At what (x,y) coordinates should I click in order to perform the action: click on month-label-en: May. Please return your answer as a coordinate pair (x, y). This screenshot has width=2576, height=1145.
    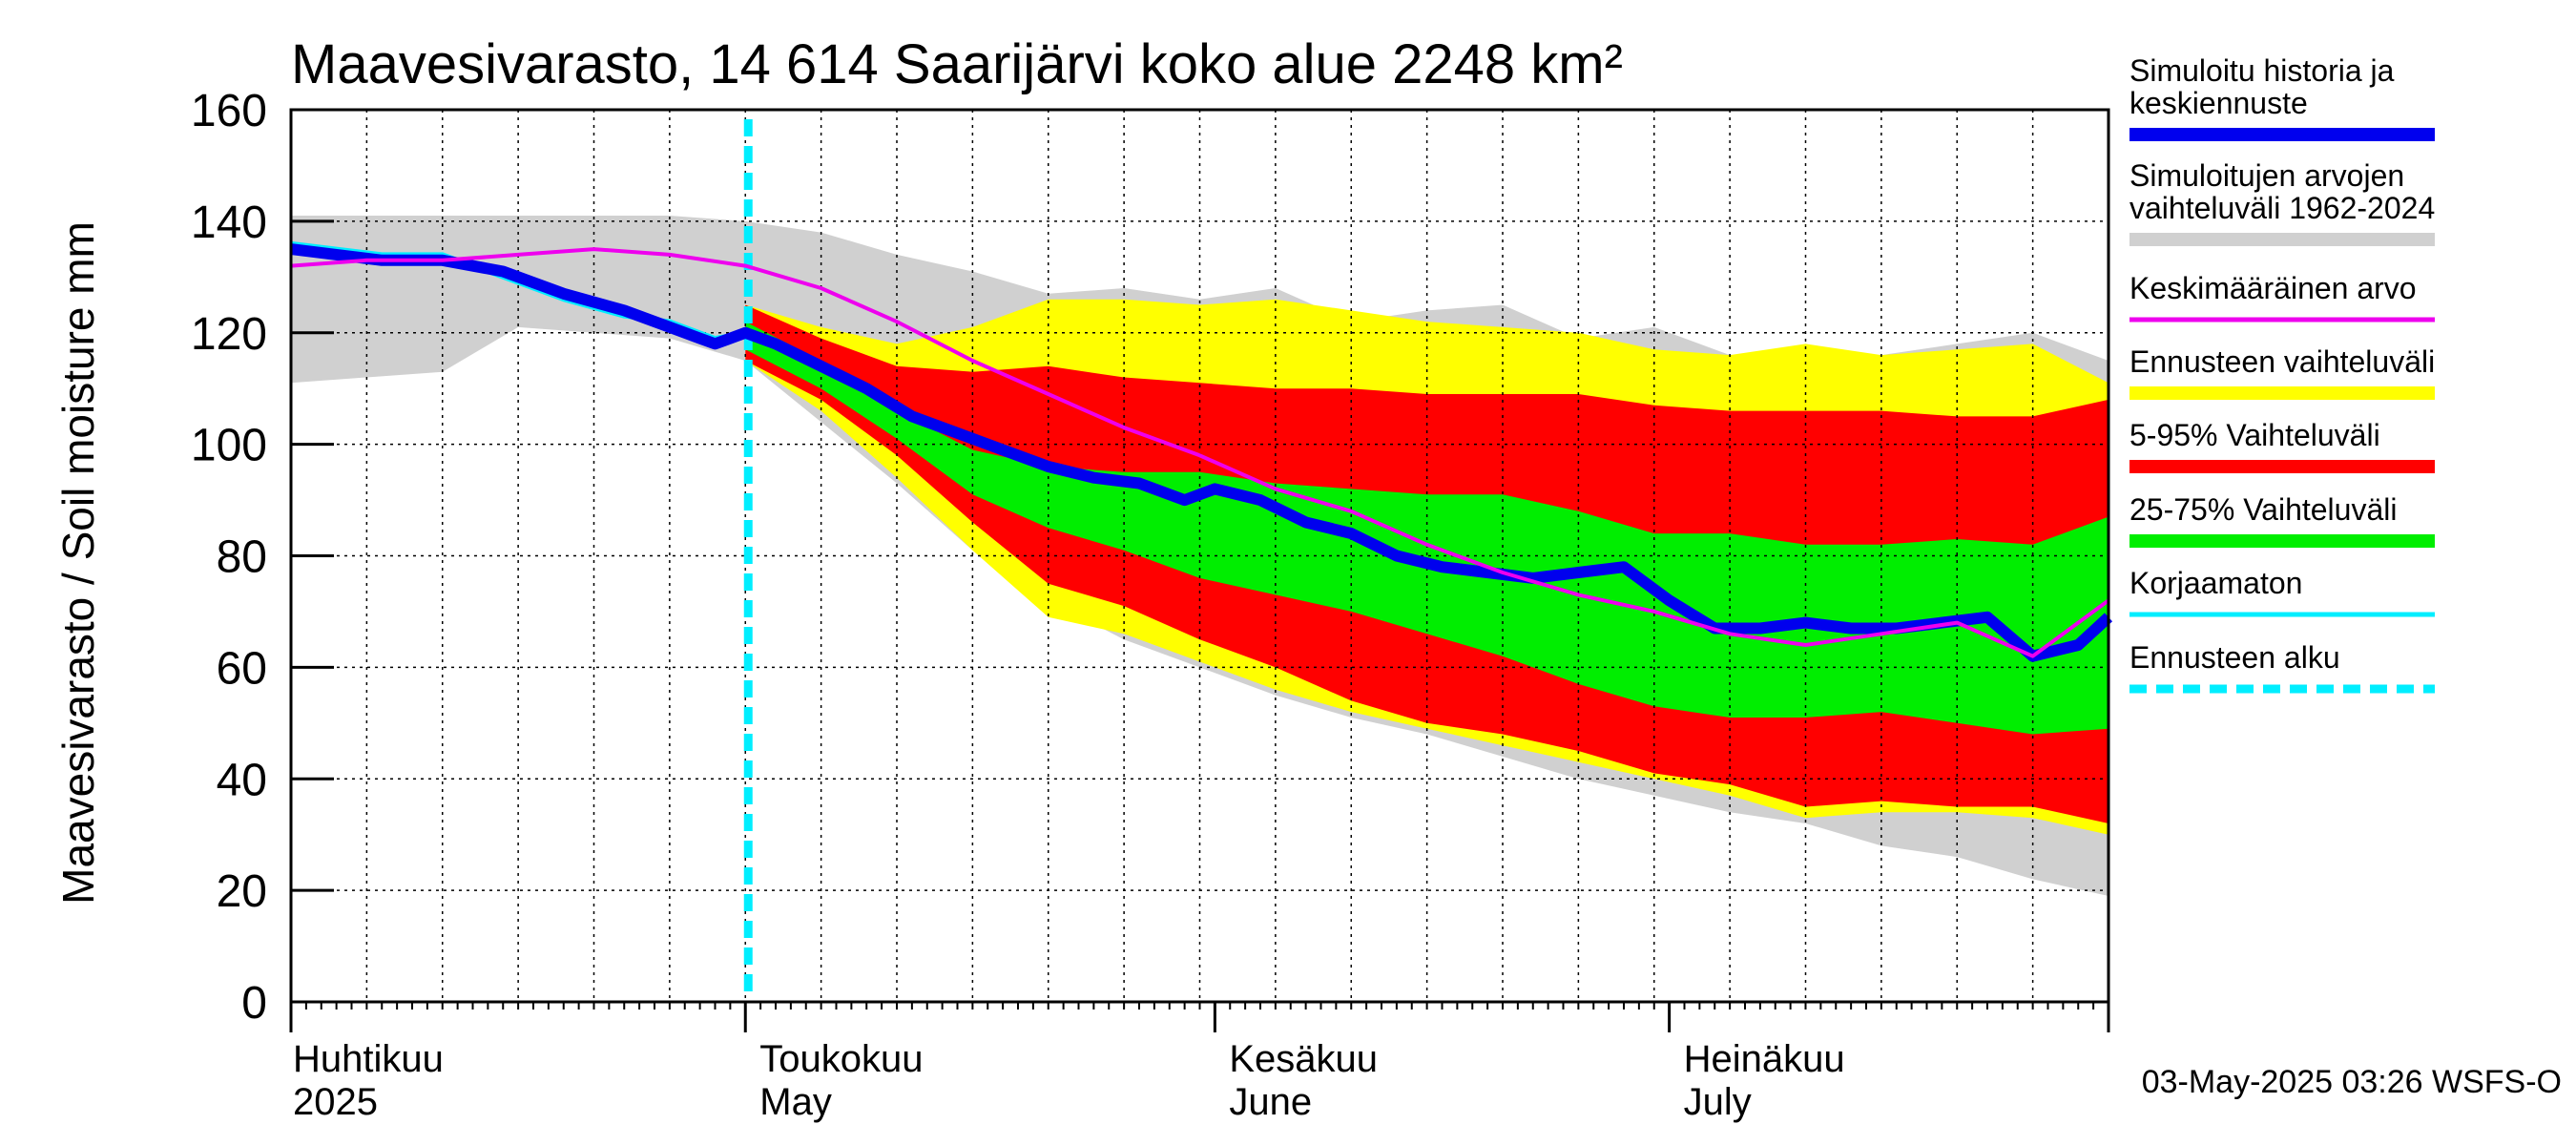
    Looking at the image, I should click on (795, 1102).